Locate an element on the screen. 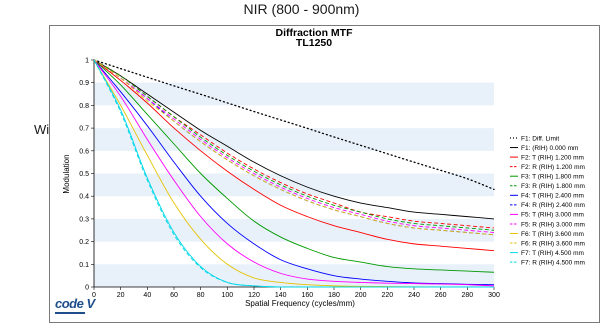 The image size is (603, 327). y-tick-label: 0.4 is located at coordinates (84, 197).